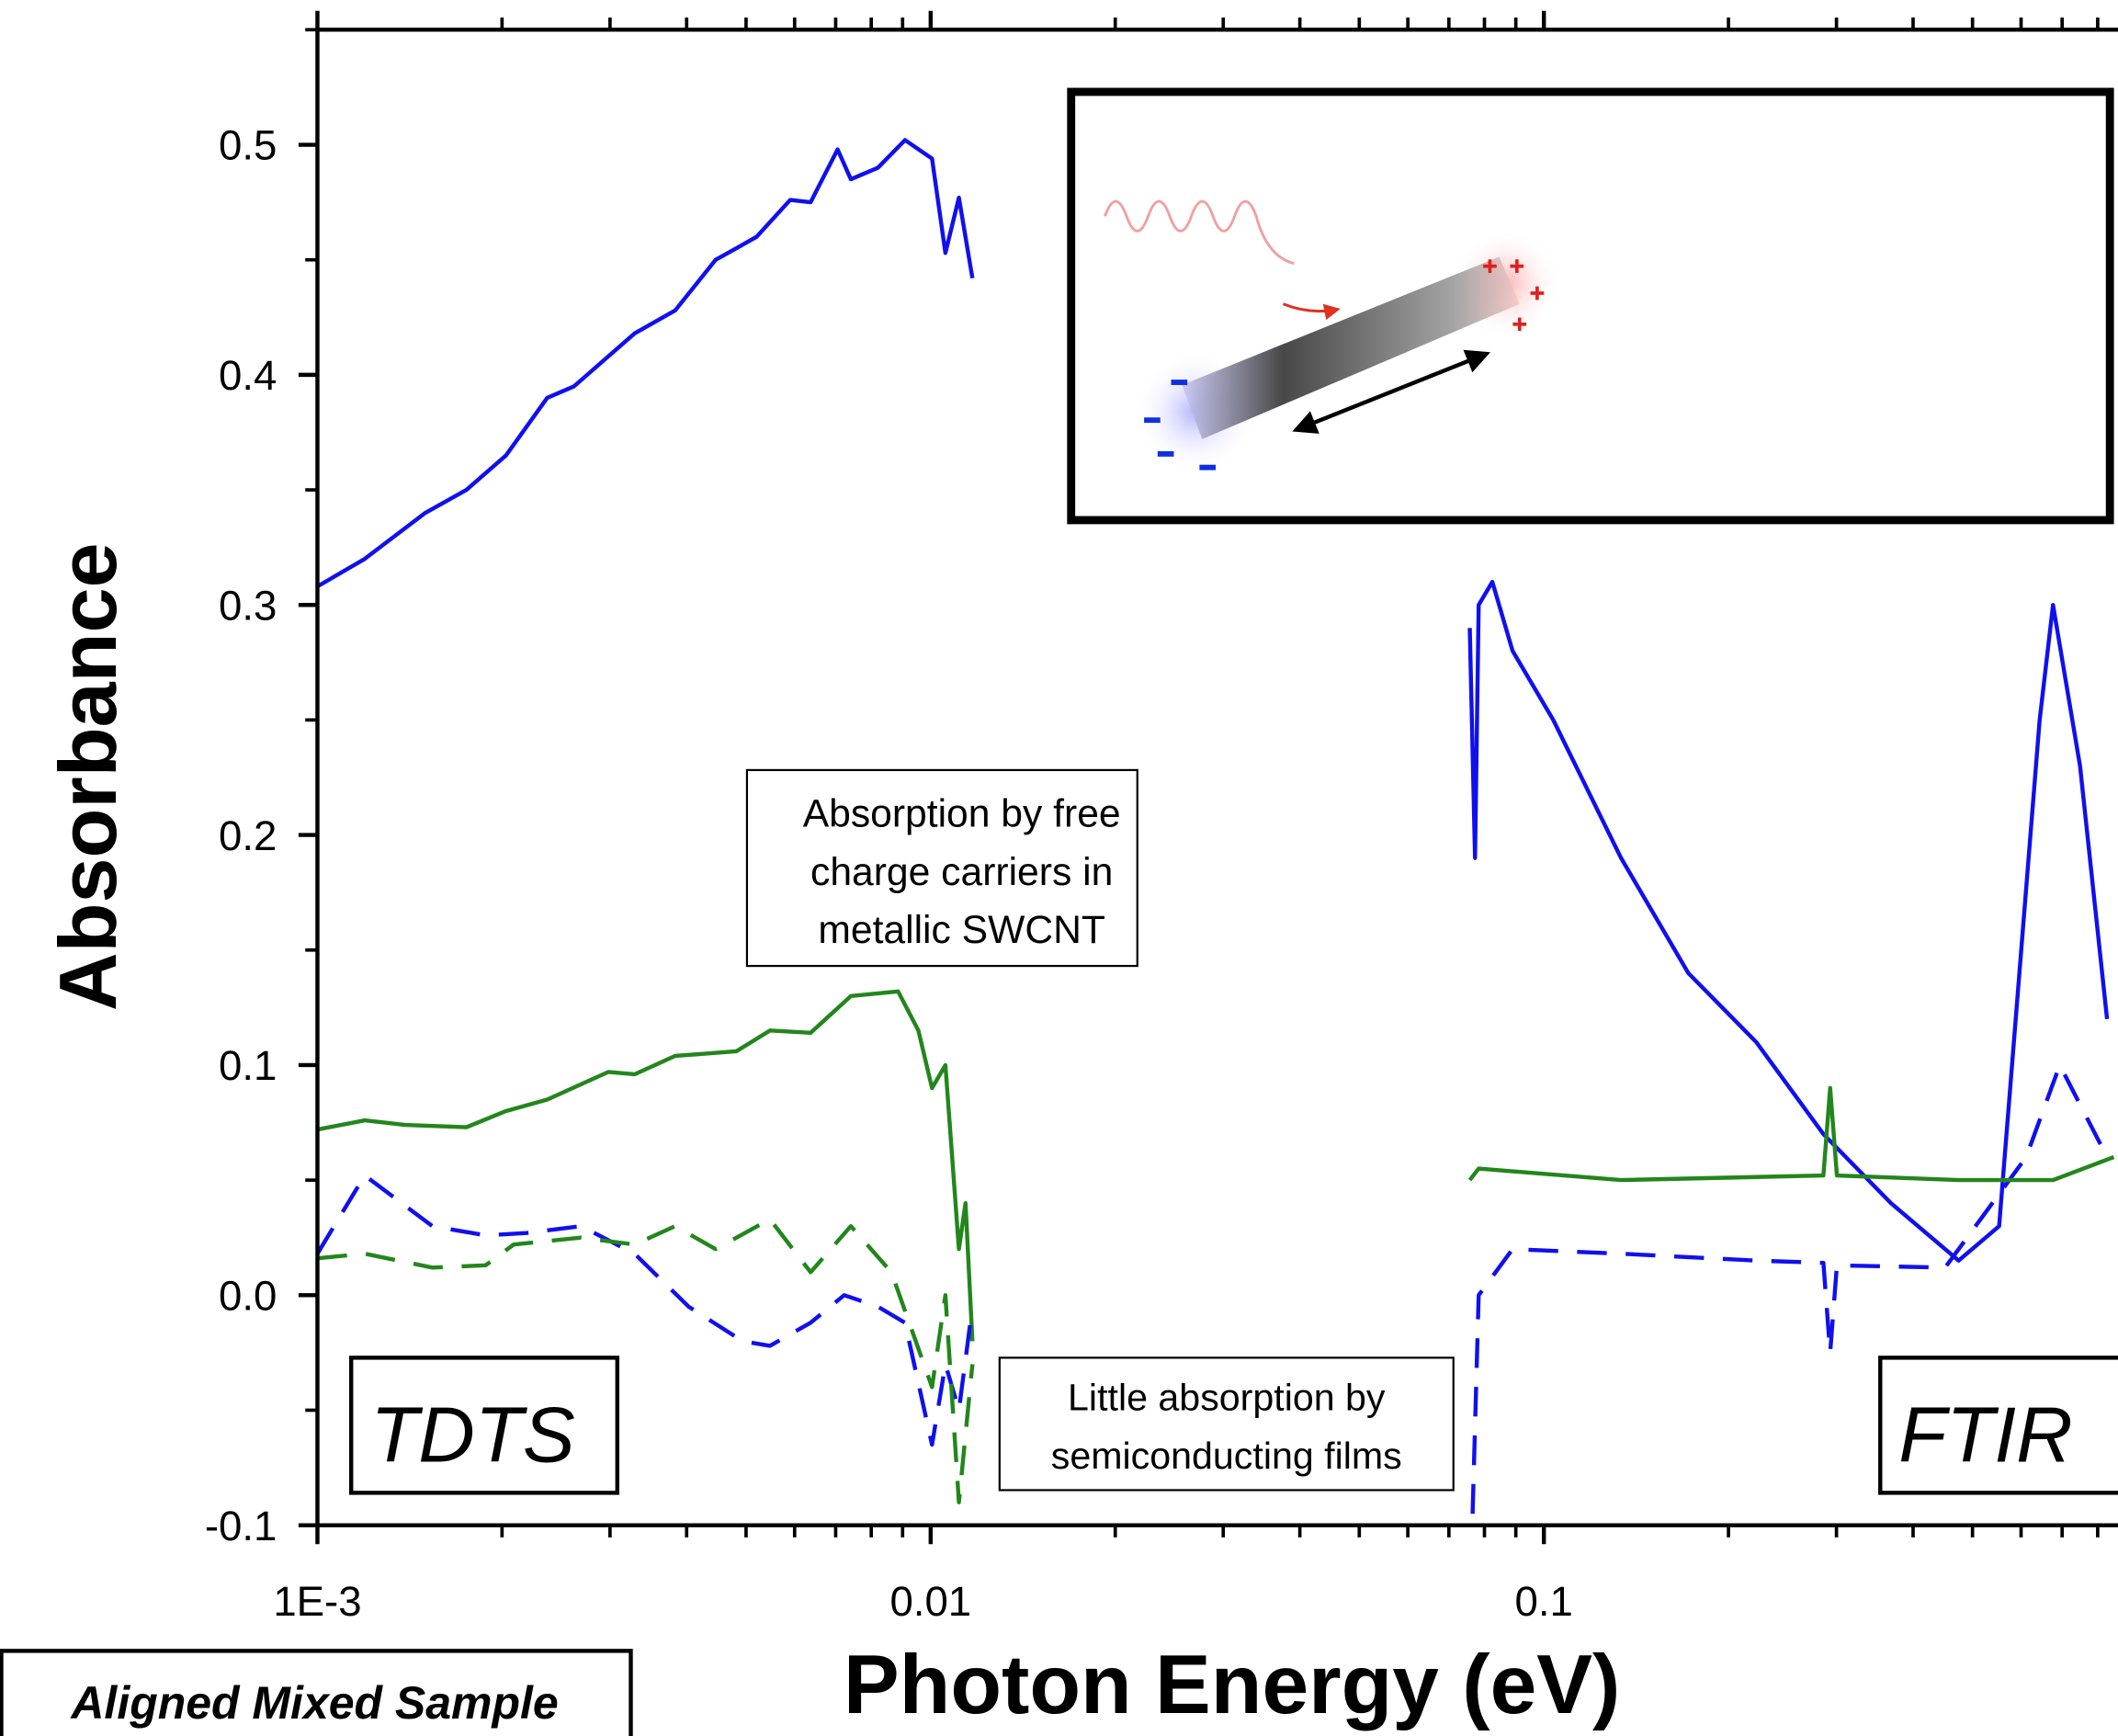 The height and width of the screenshot is (1736, 2118). I want to click on y-tick-label: 0.4, so click(248, 375).